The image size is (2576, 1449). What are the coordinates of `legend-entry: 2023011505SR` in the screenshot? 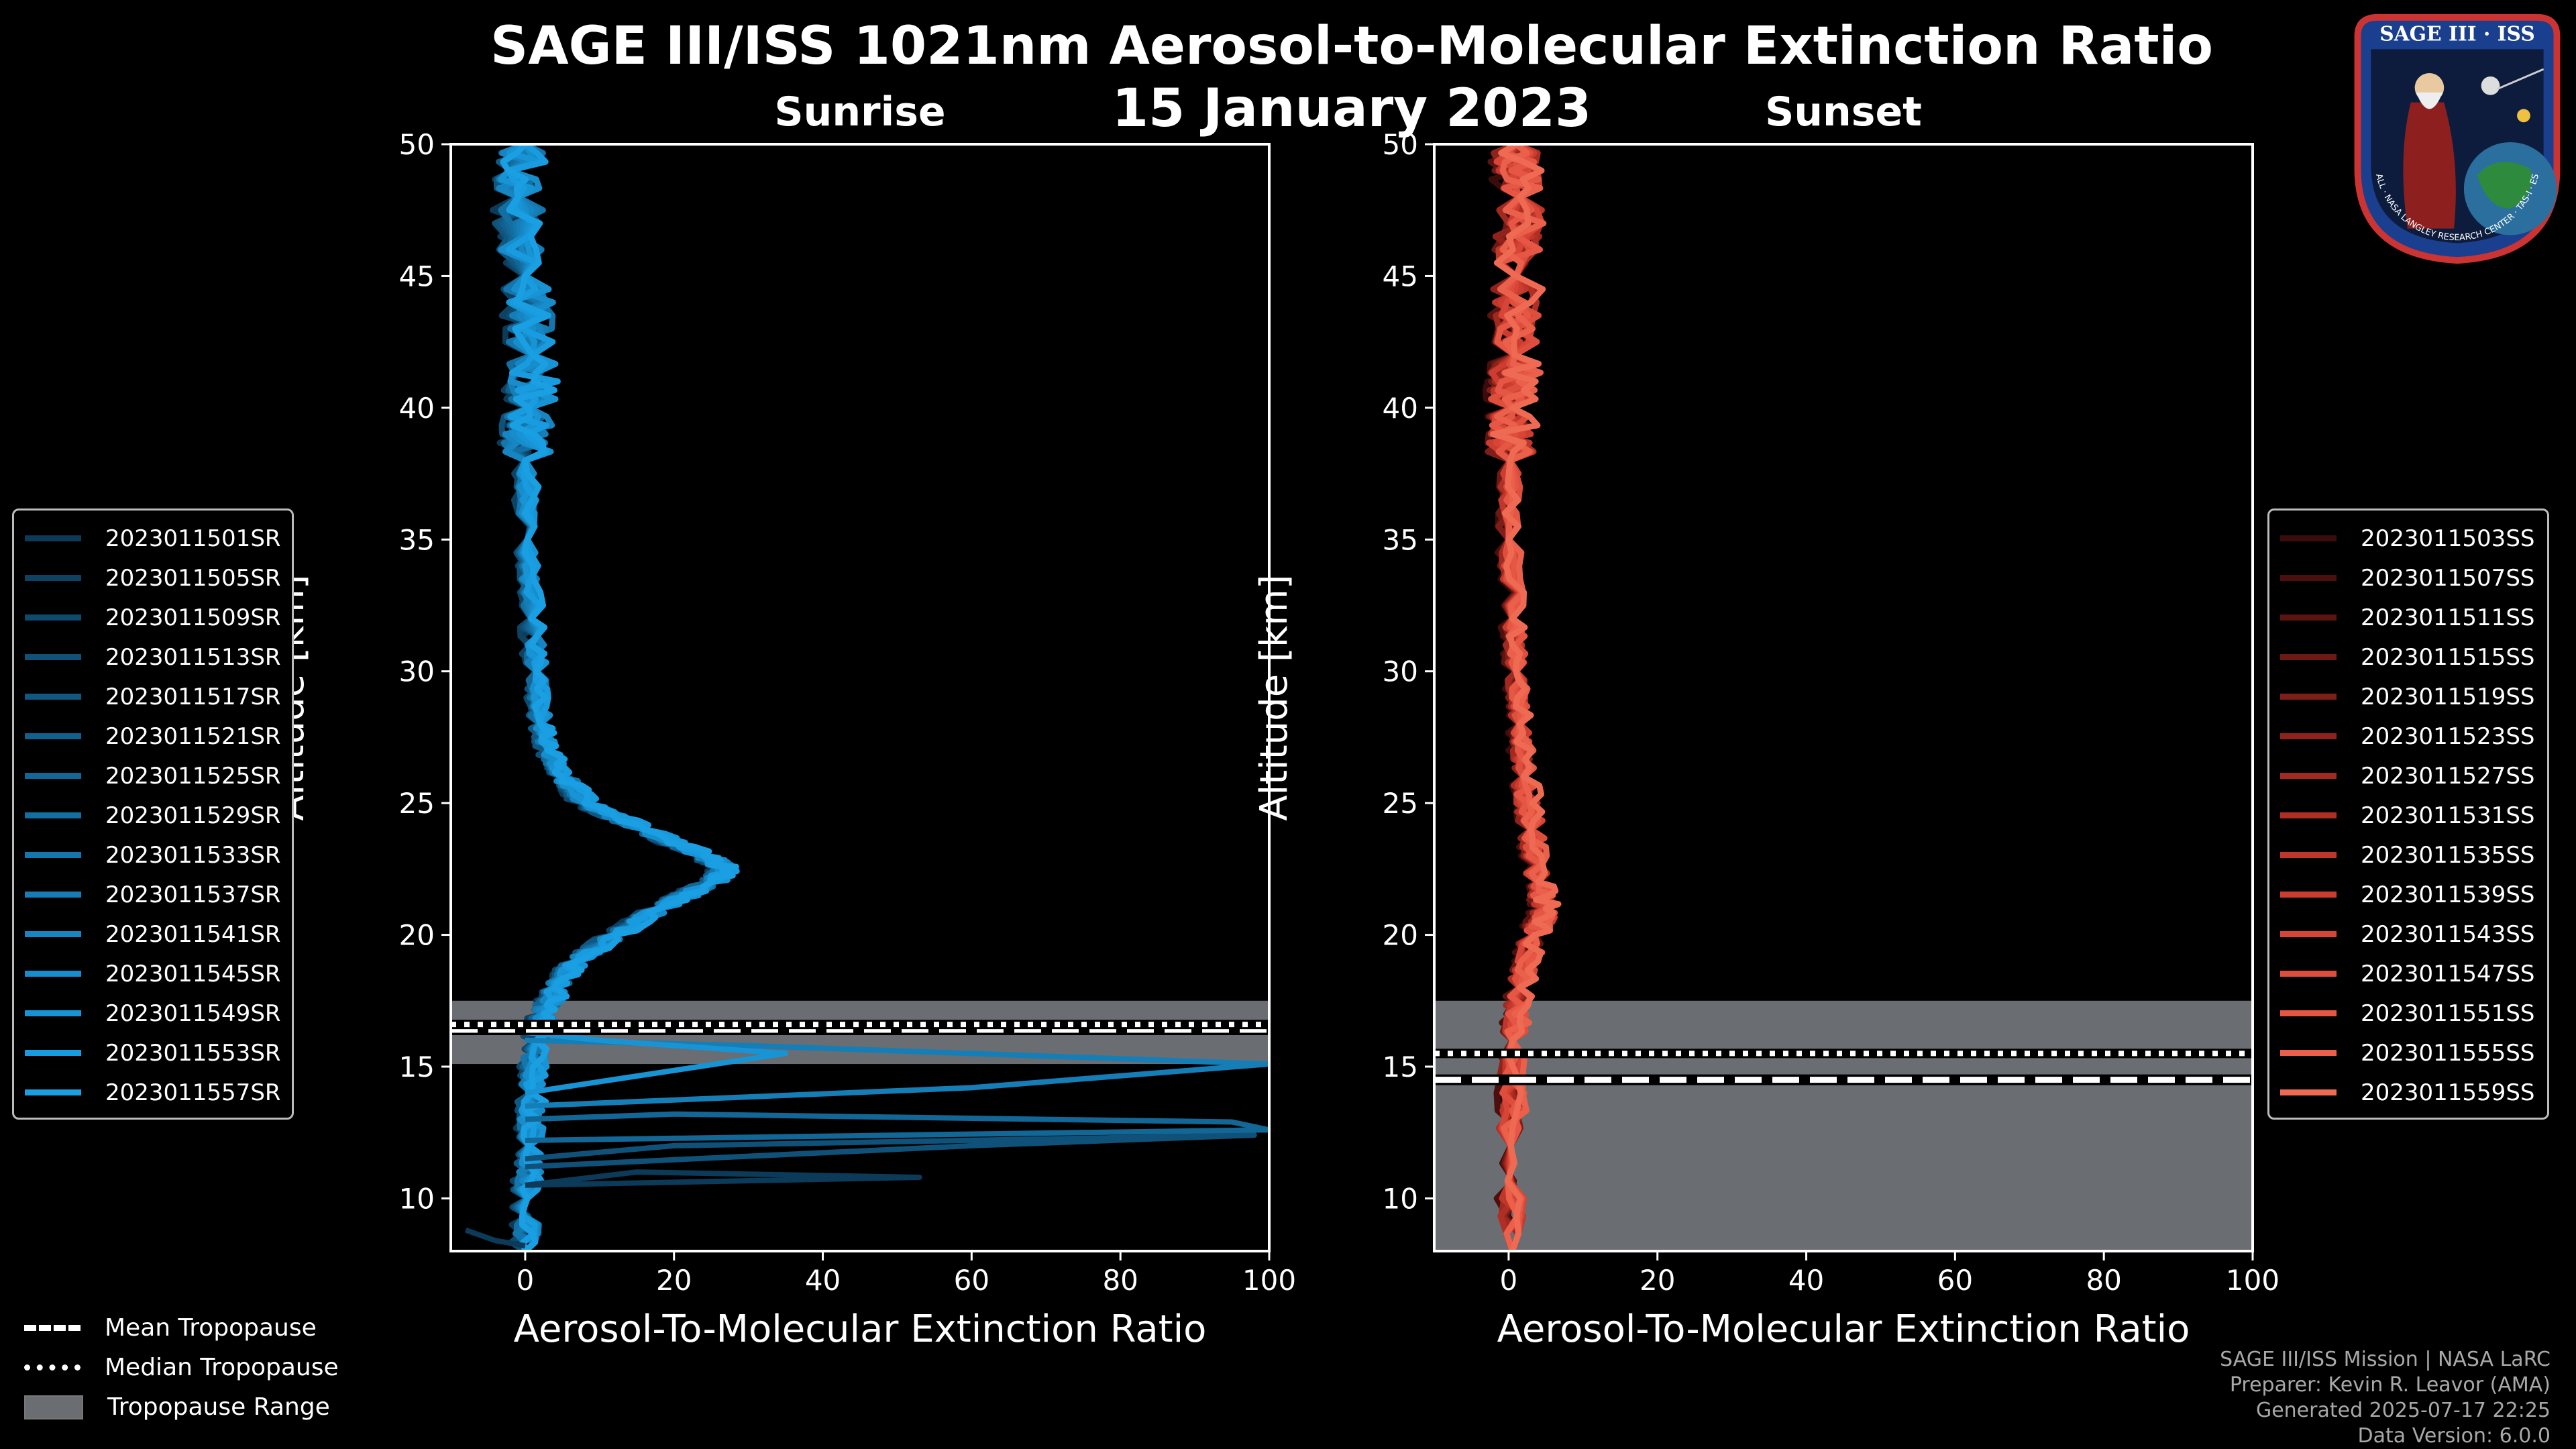 It's located at (153, 578).